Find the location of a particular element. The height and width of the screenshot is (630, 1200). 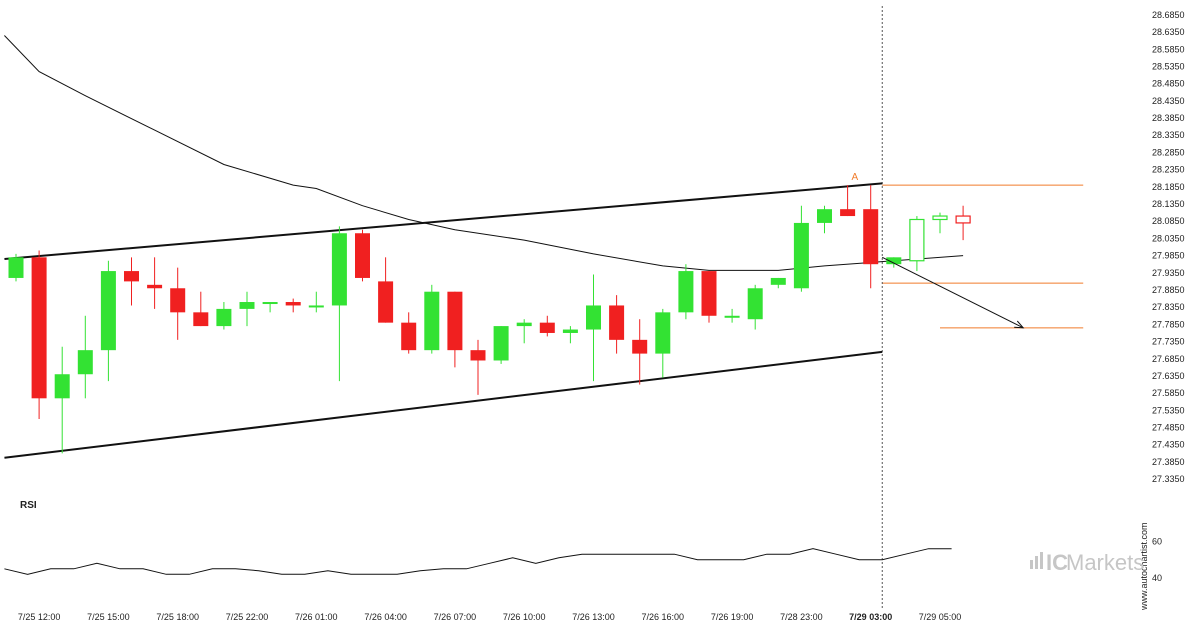

time-tick-label: 7/25 22:00 is located at coordinates (247, 617).